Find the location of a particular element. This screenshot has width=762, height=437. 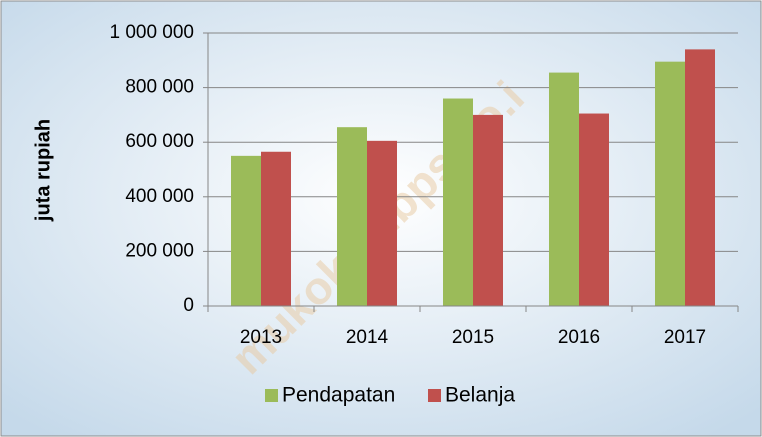

legend-label: Belanja is located at coordinates (480, 395).